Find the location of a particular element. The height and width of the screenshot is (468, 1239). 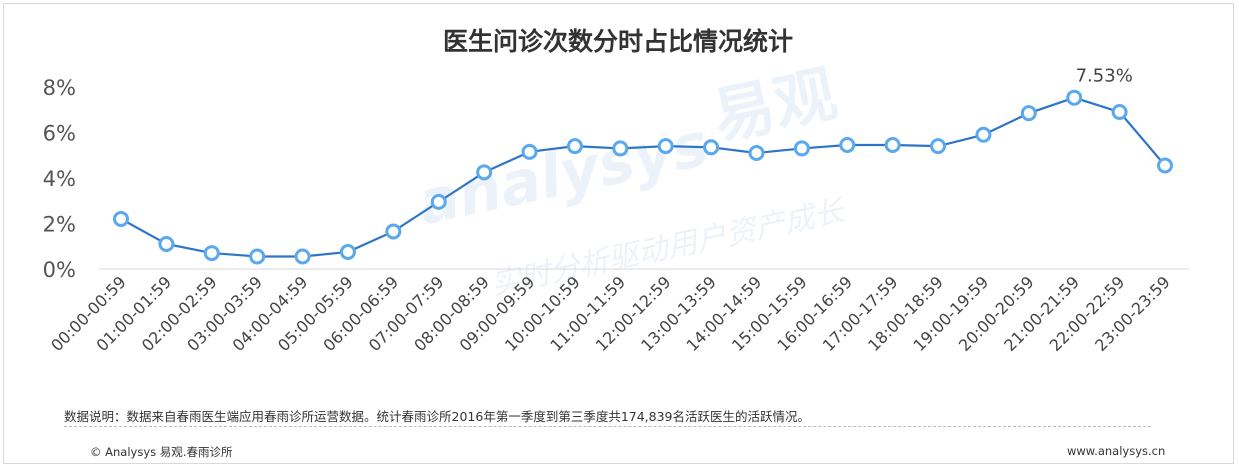

y-axis: 0% 2% 4% 6% 8% is located at coordinates (59, 179).